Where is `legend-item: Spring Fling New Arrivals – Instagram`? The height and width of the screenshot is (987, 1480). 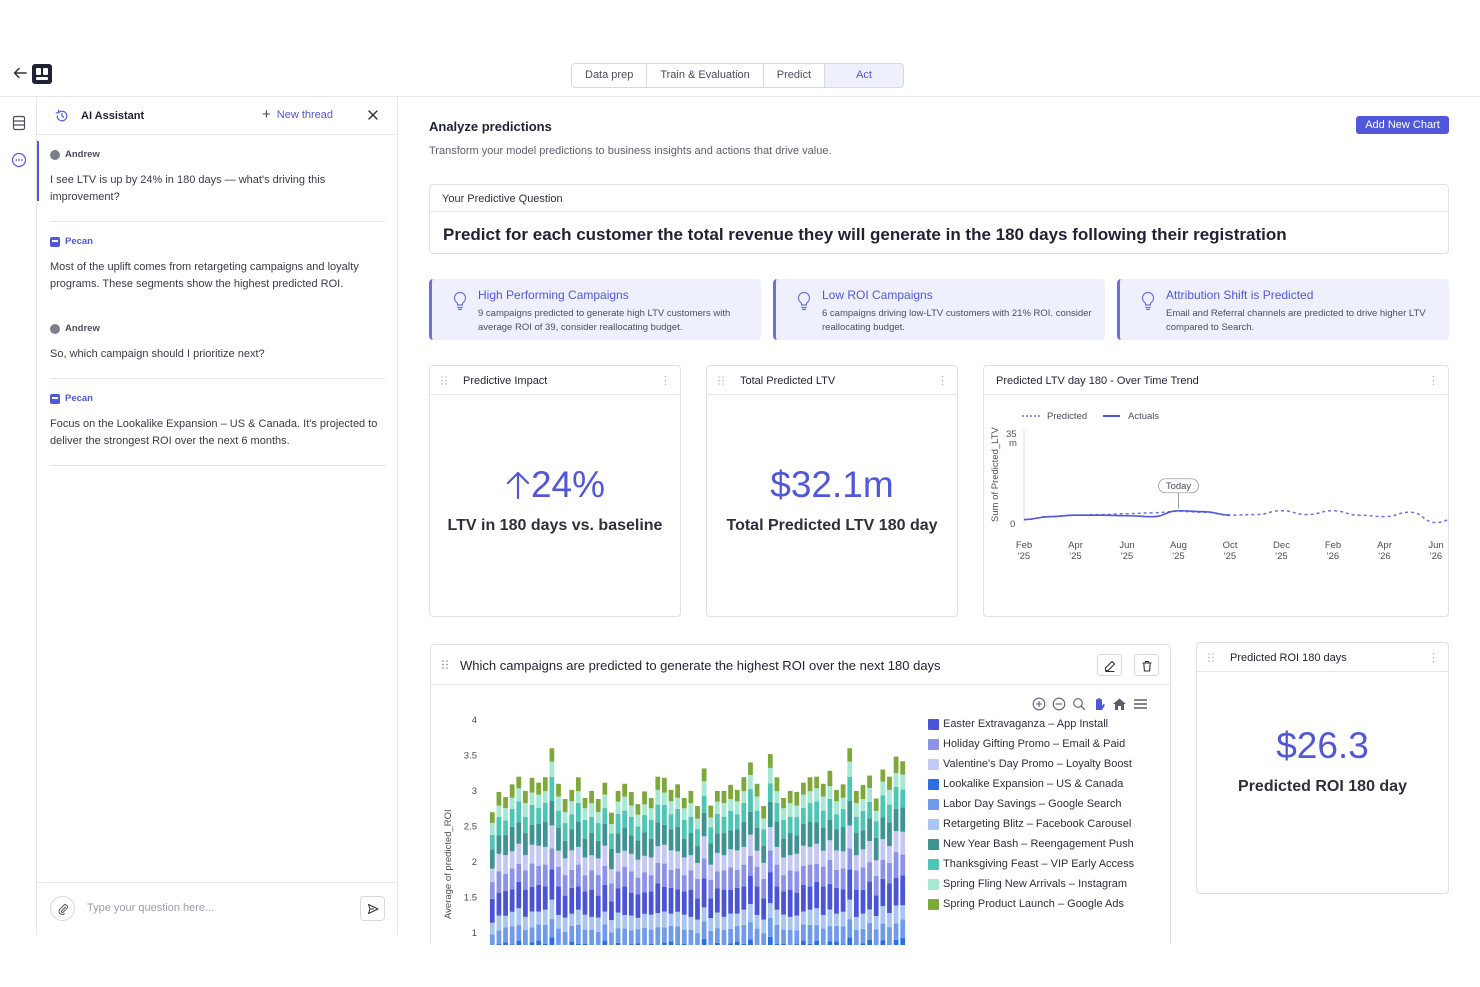
legend-item: Spring Fling New Arrivals – Instagram is located at coordinates (1027, 884).